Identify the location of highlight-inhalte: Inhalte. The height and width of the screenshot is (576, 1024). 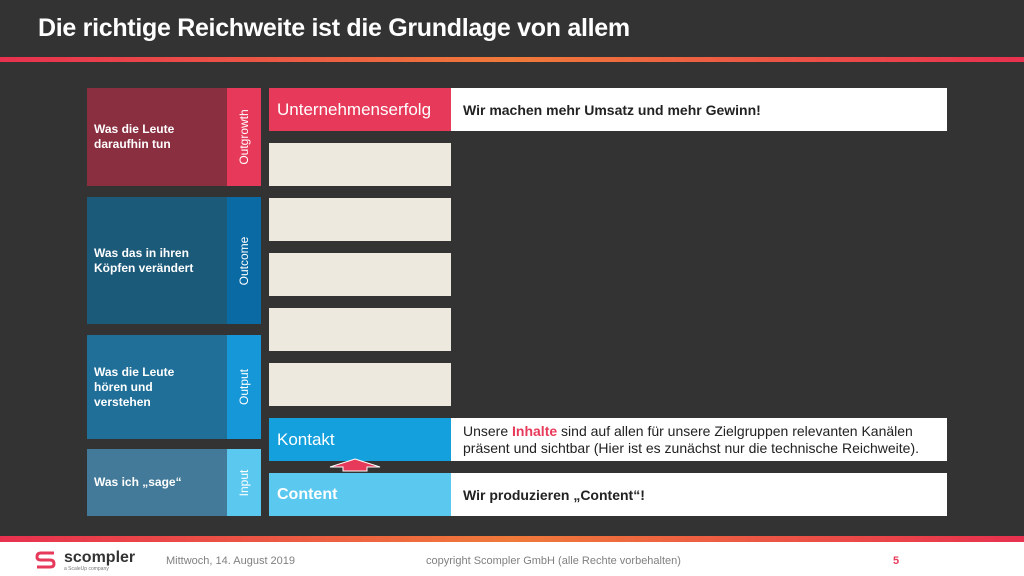
(535, 430).